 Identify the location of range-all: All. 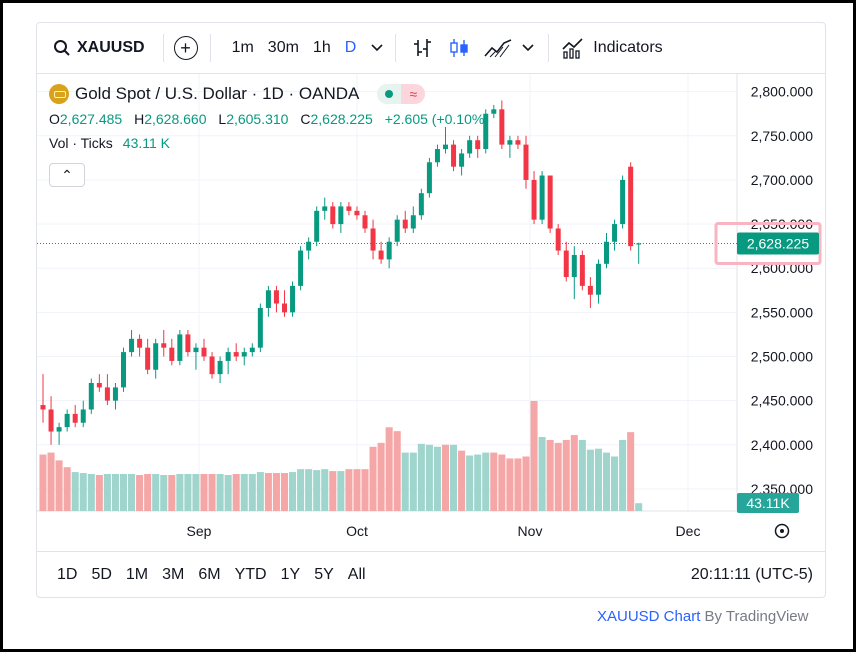
(356, 574).